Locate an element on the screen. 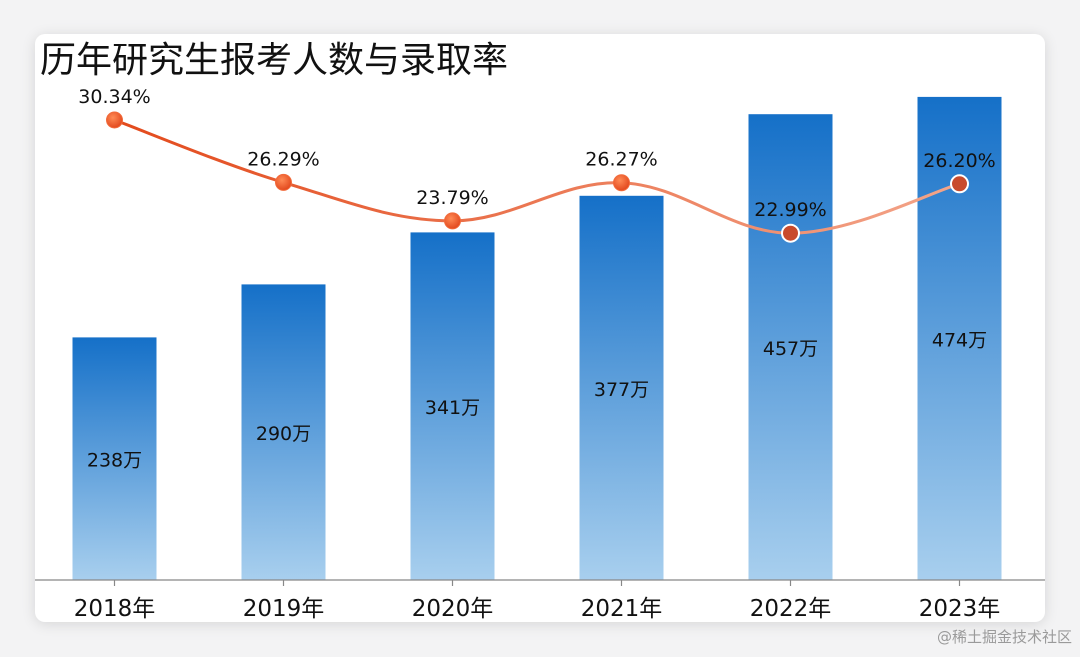  rate-label-2: 23.79% is located at coordinates (452, 198).